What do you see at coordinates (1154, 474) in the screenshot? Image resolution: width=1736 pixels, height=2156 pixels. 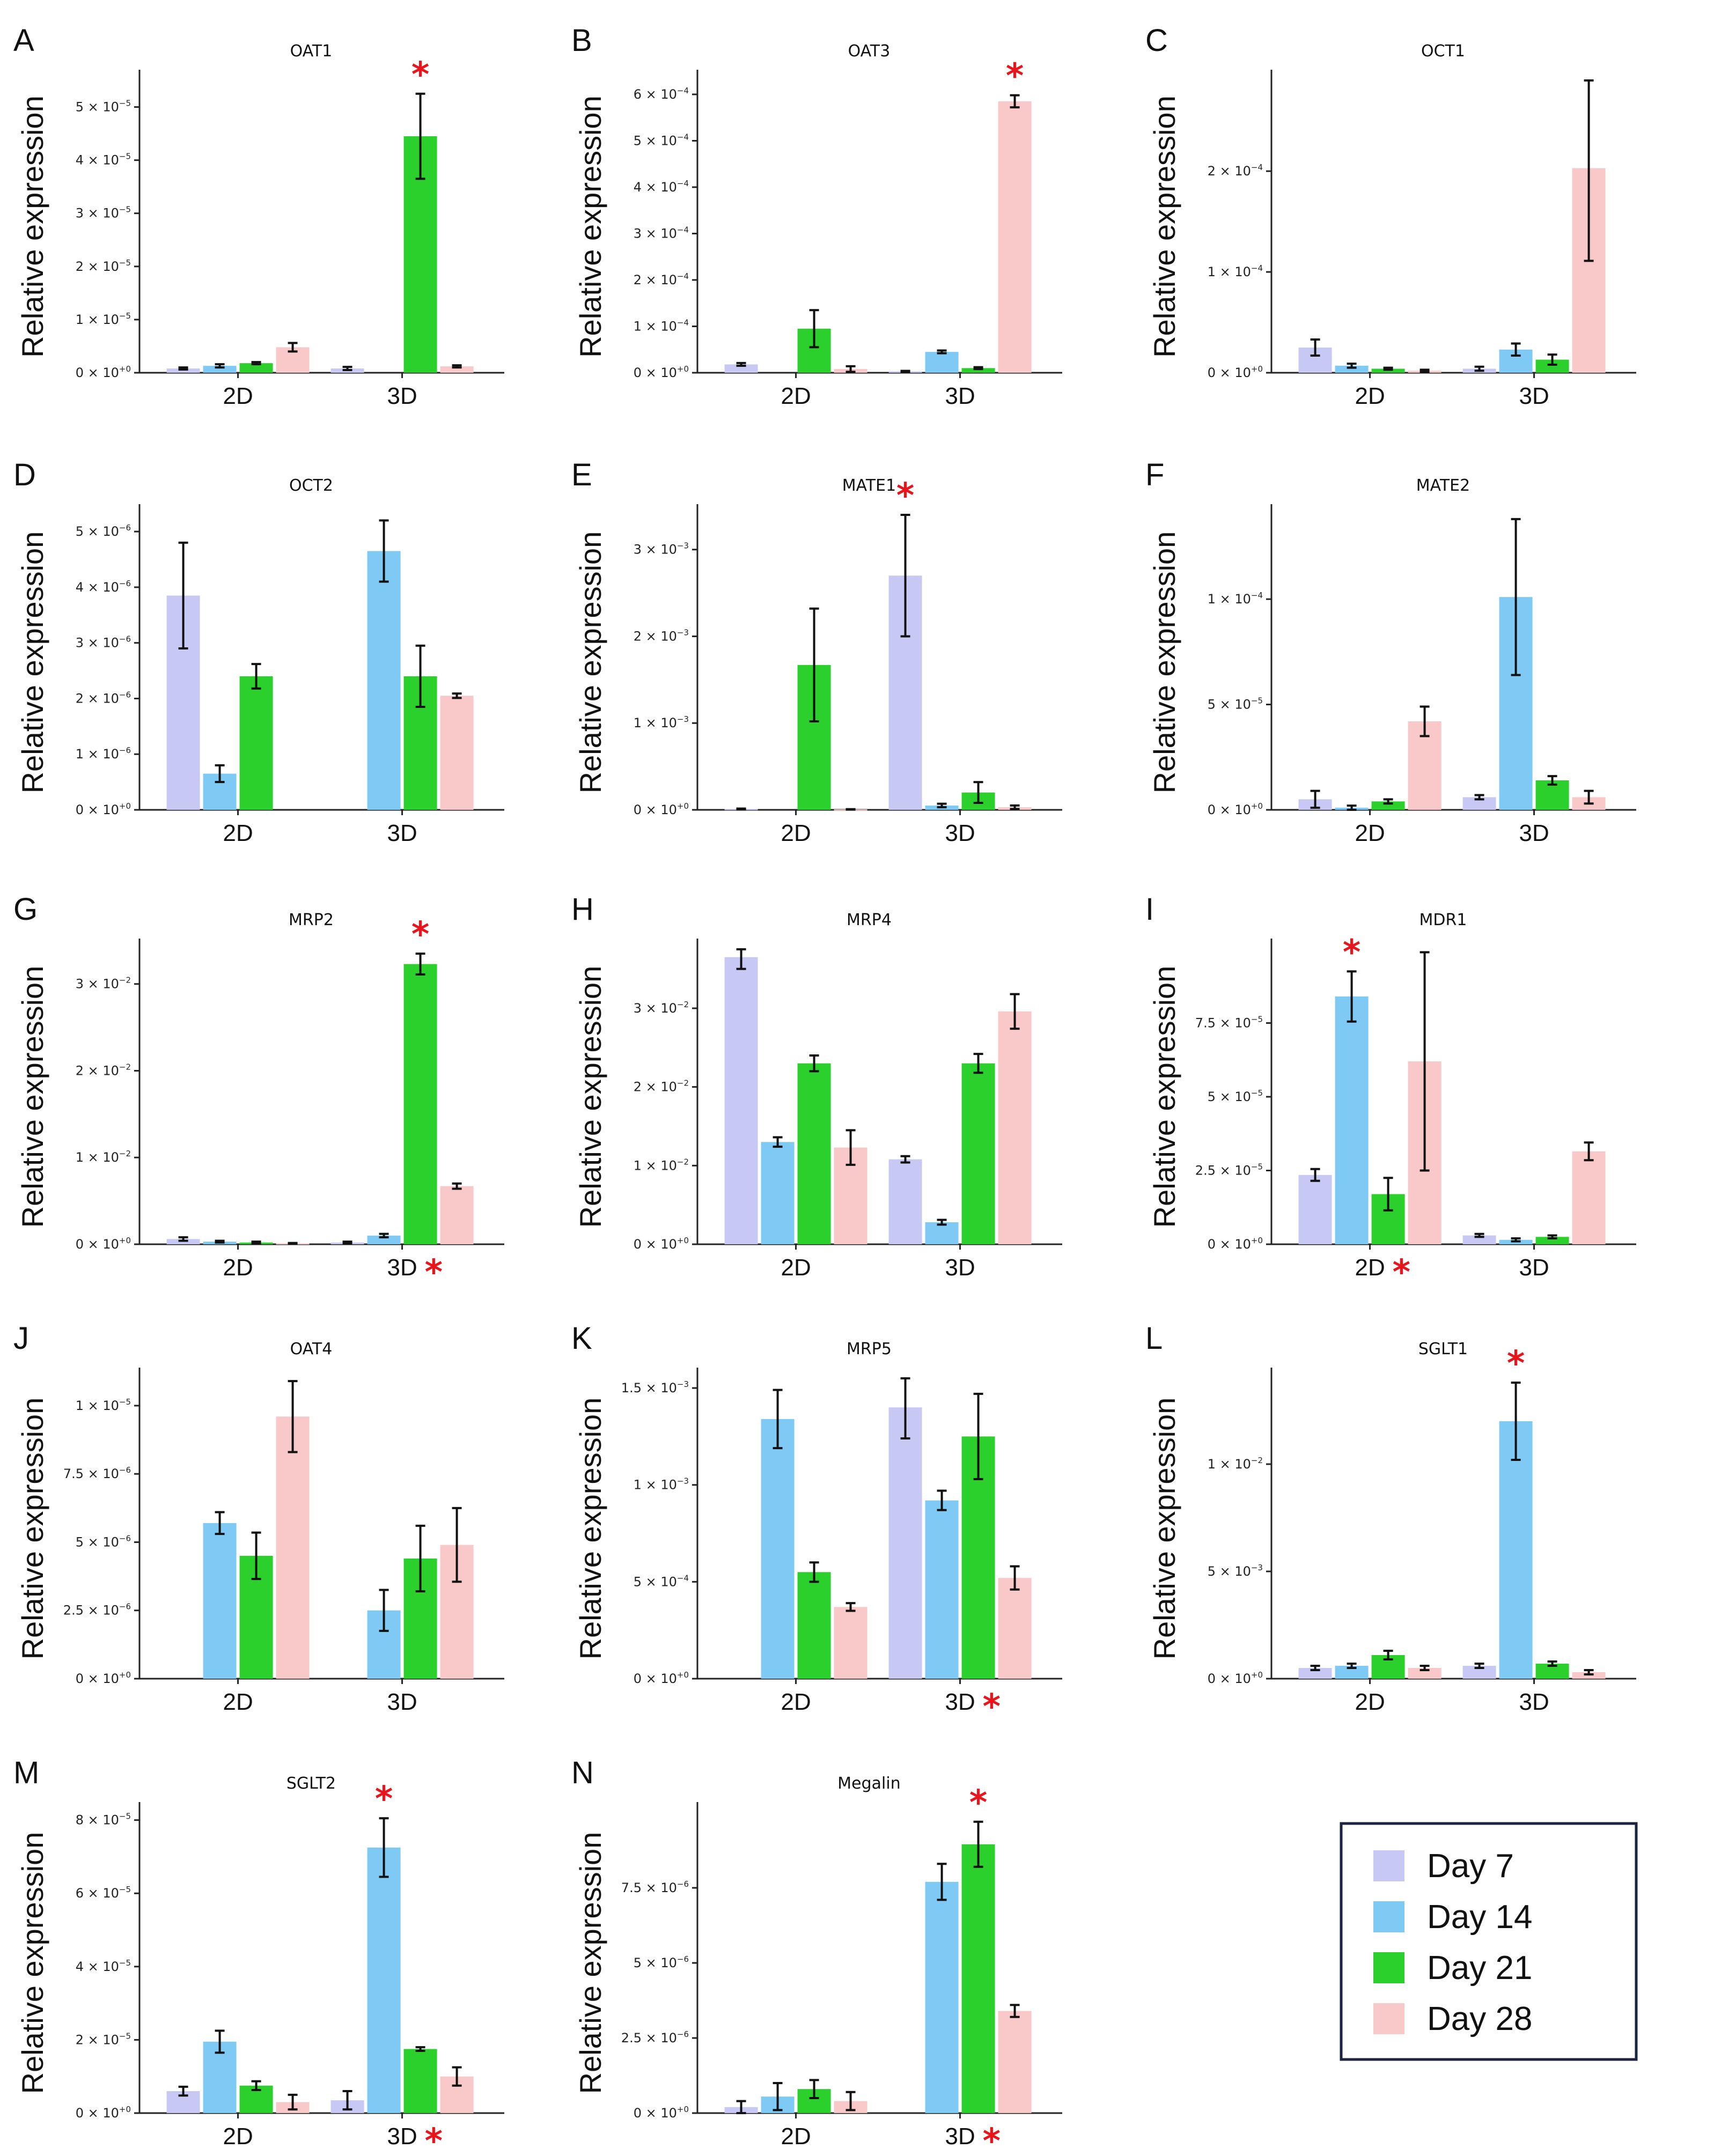 I see `panel-letter: F` at bounding box center [1154, 474].